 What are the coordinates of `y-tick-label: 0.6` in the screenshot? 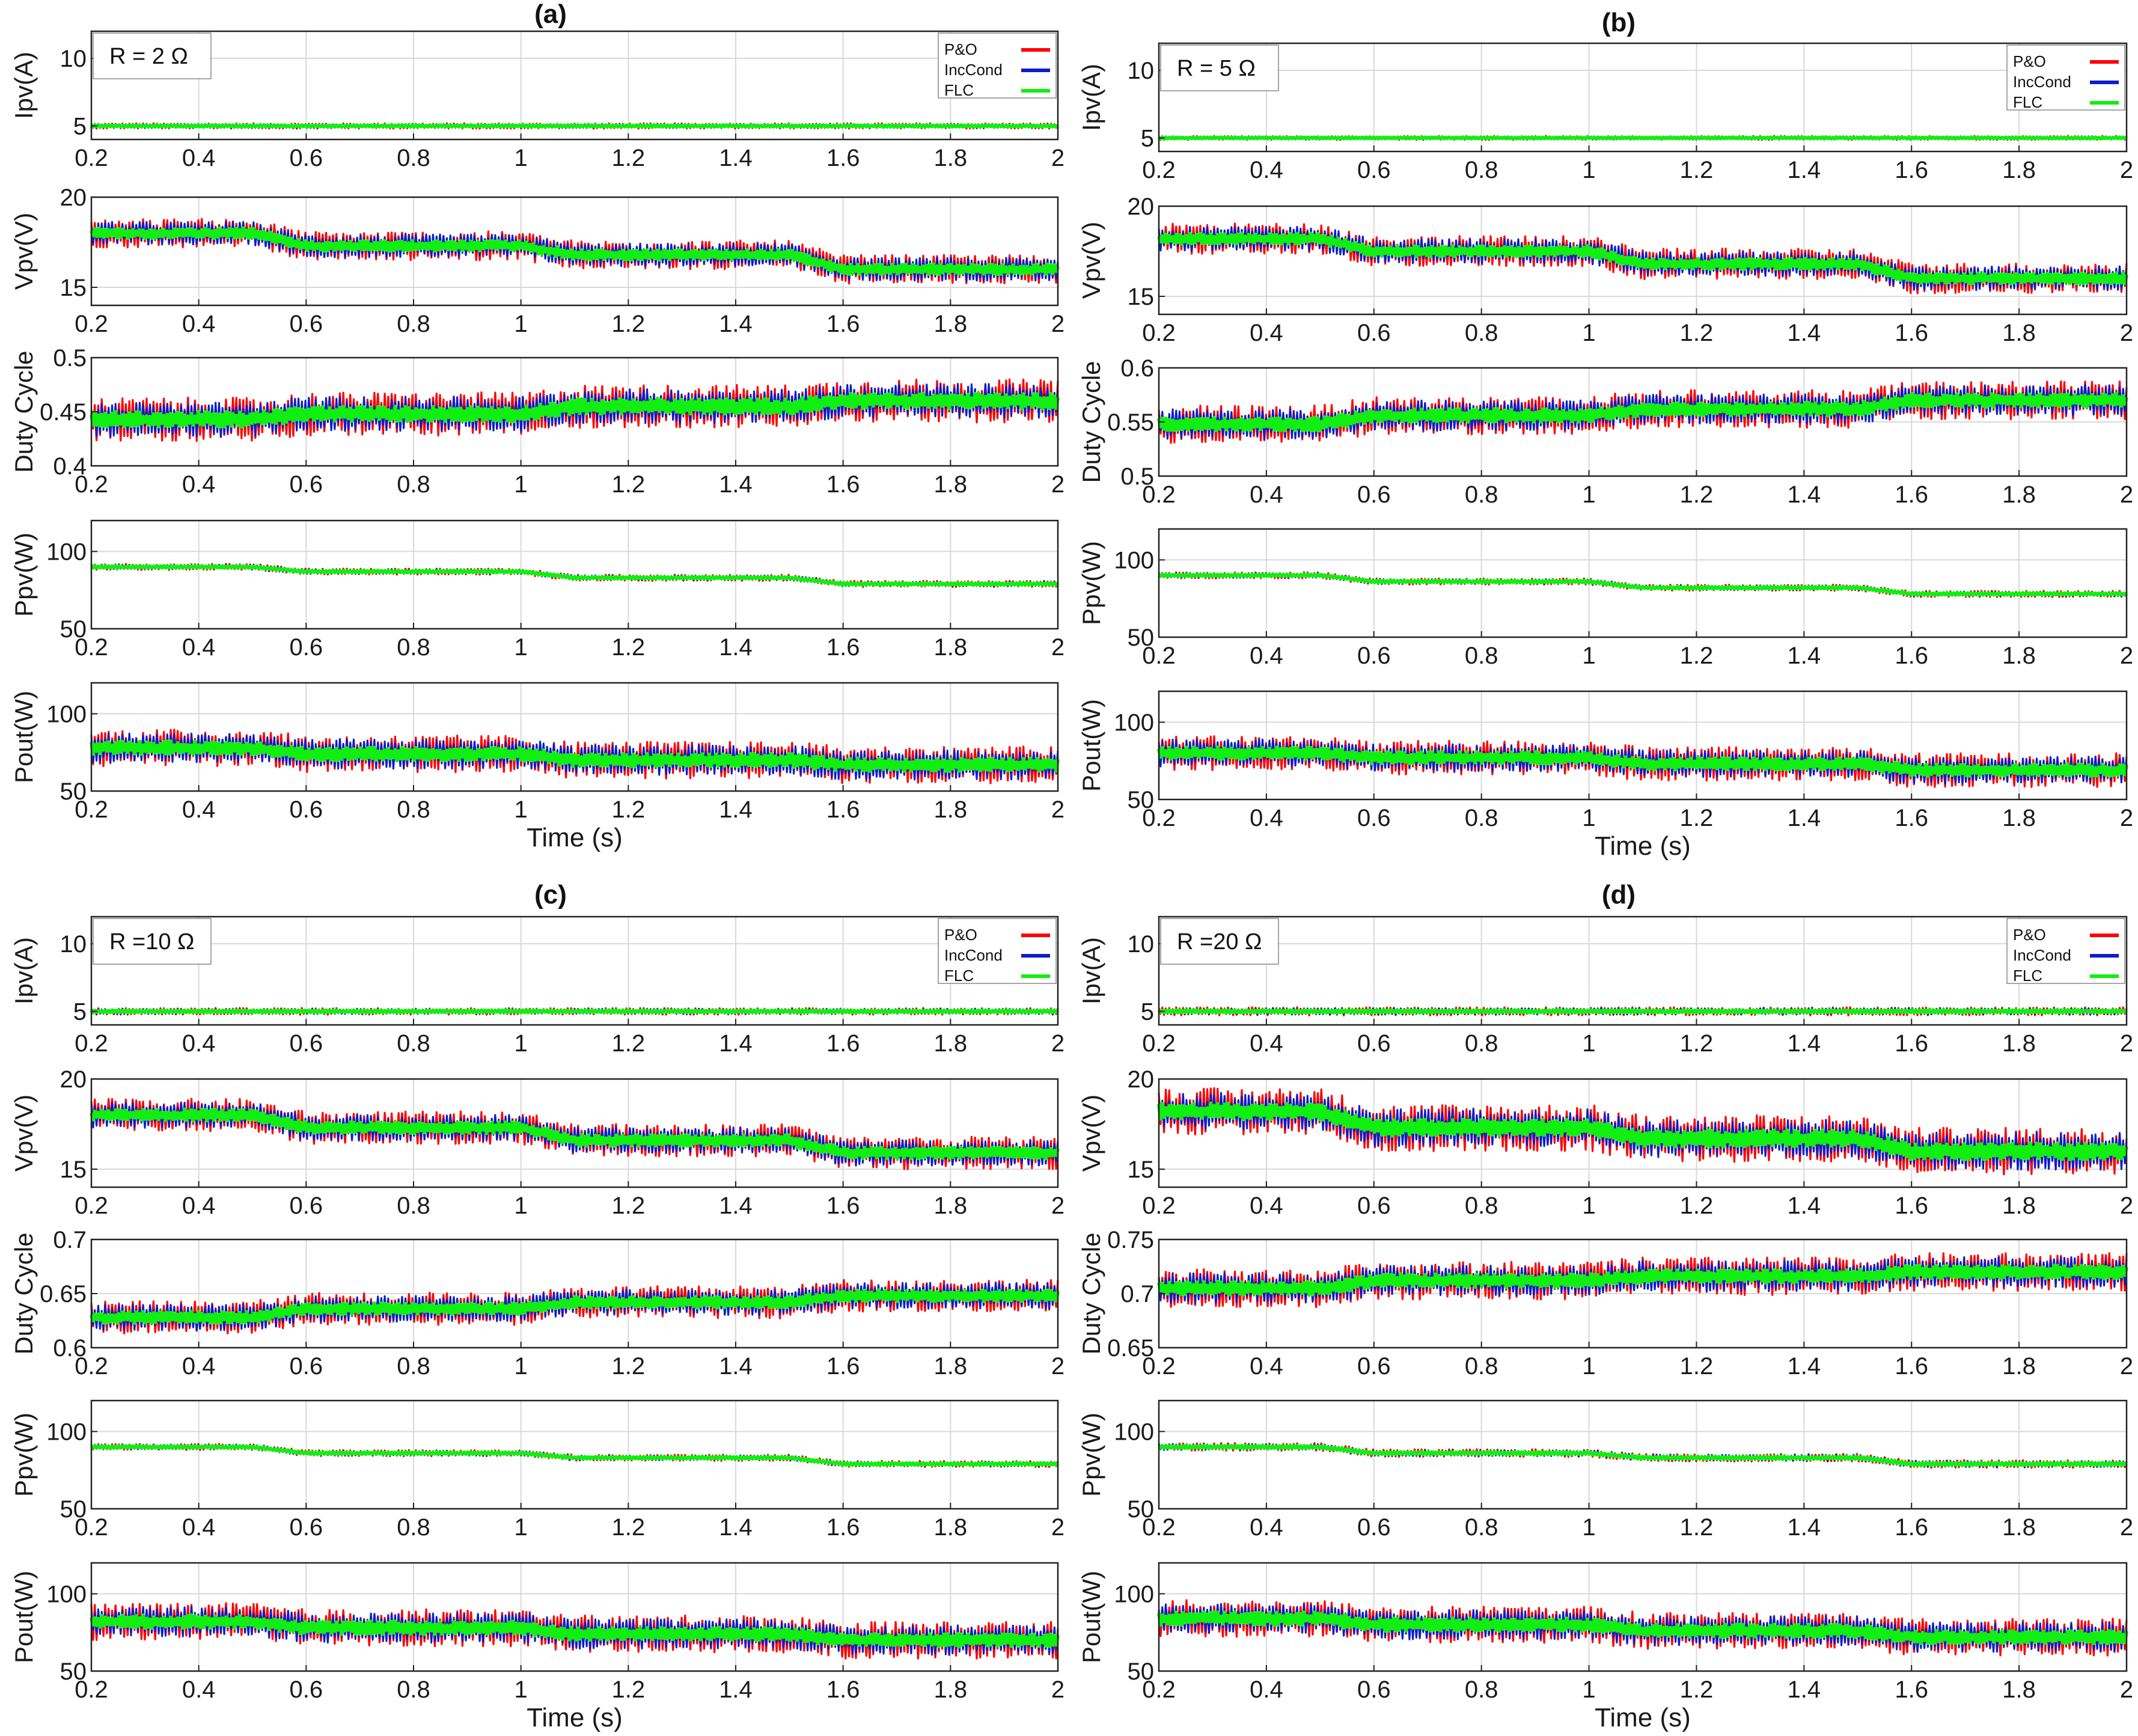 It's located at (70, 1348).